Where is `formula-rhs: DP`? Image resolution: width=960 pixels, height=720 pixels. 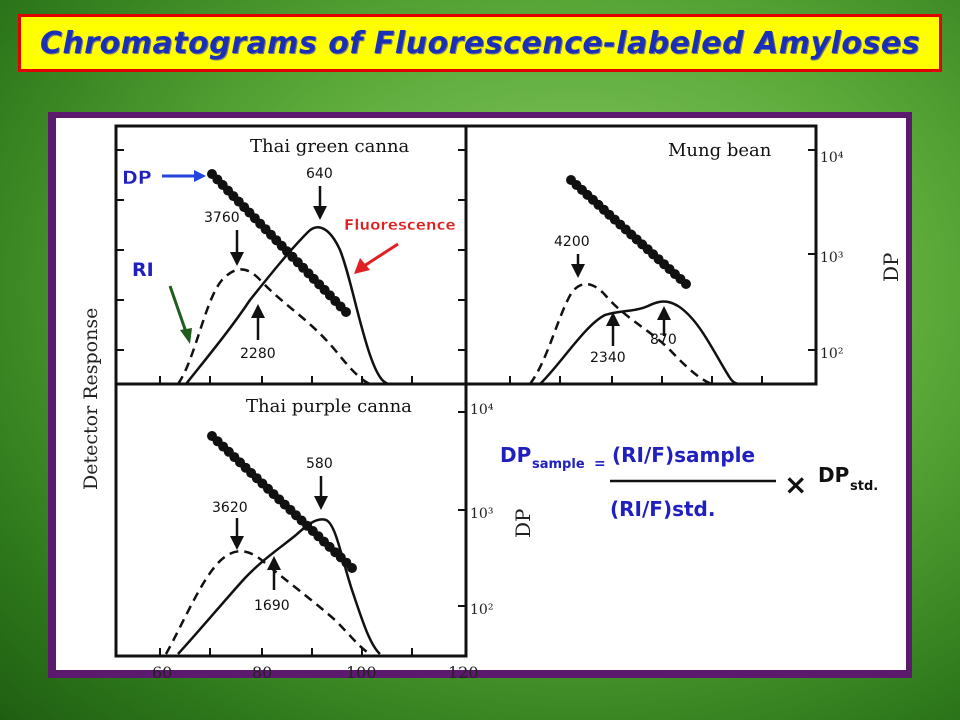
formula-rhs: DP is located at coordinates (833, 475).